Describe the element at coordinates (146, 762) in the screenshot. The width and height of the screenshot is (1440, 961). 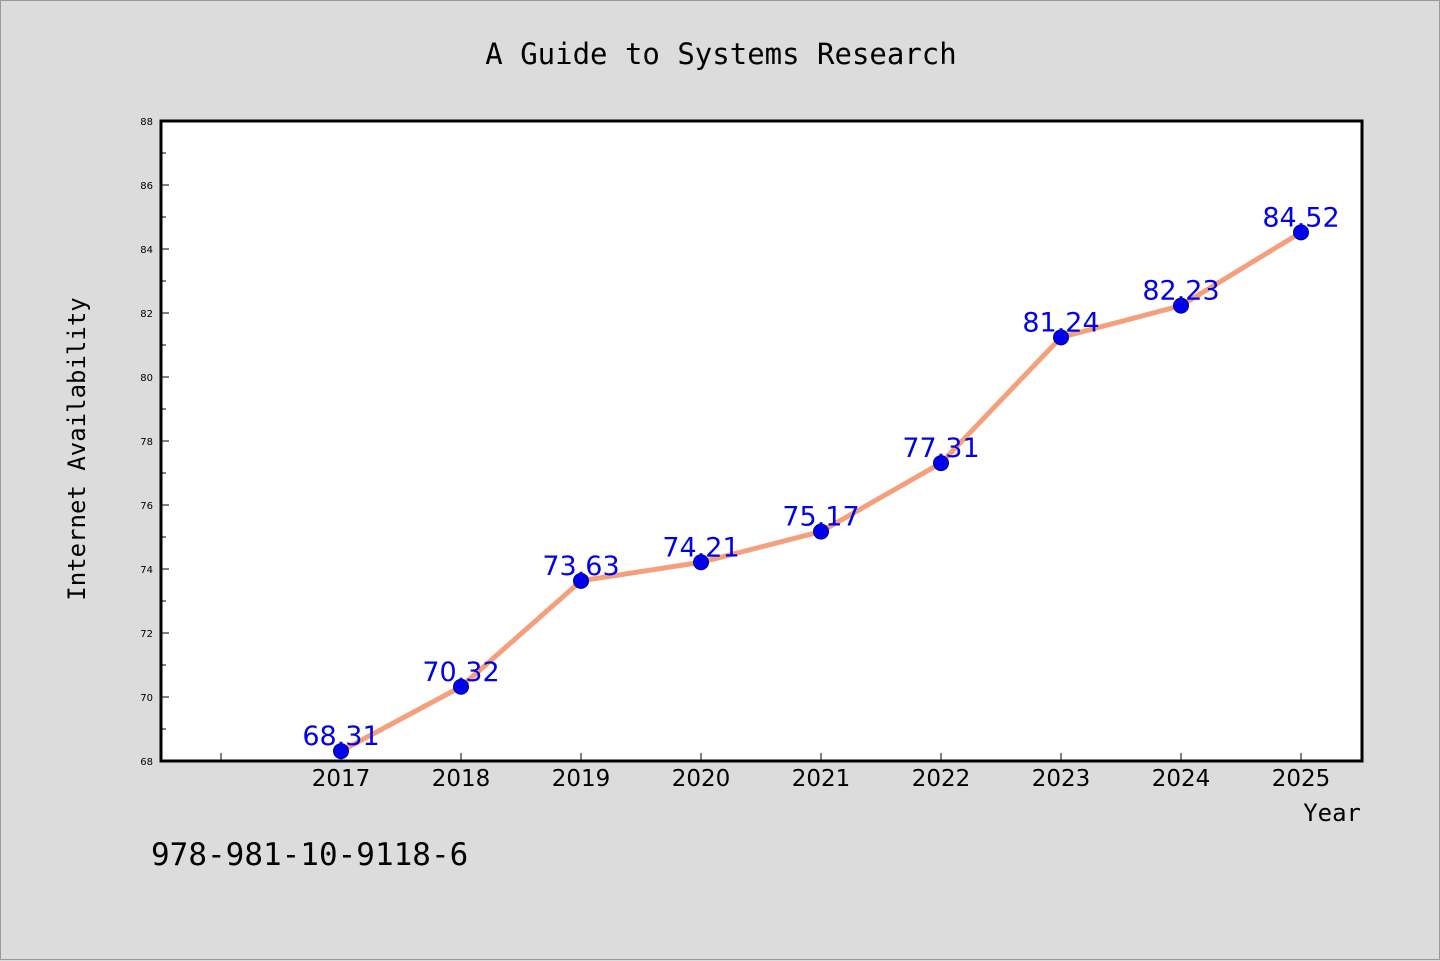
I see `y-tick-label: 68` at that location.